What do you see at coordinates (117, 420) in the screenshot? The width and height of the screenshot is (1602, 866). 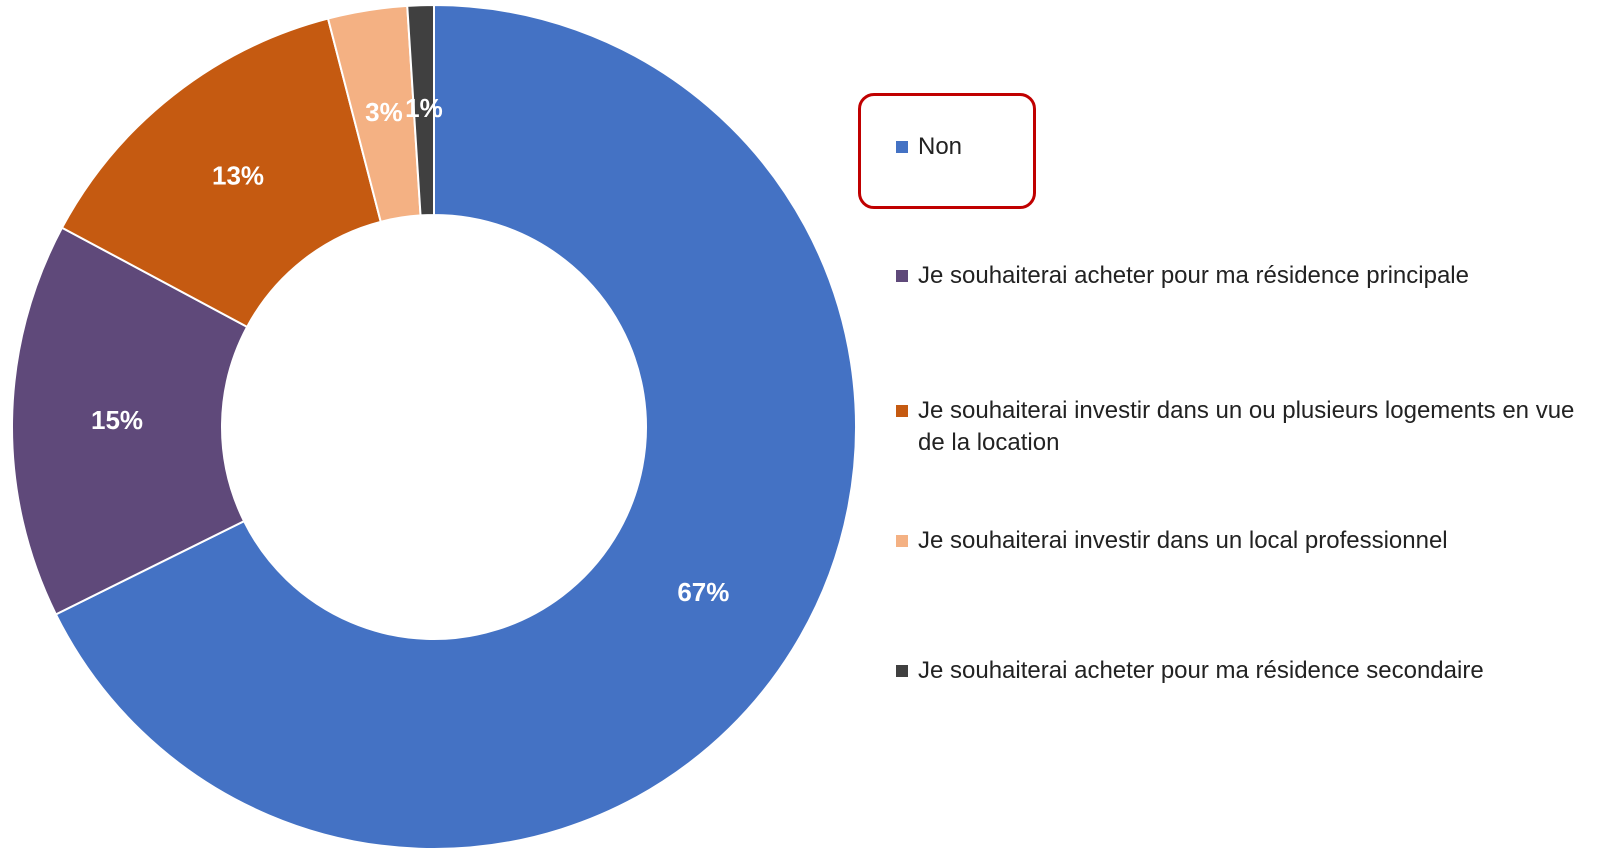 I see `data-label: 15%` at bounding box center [117, 420].